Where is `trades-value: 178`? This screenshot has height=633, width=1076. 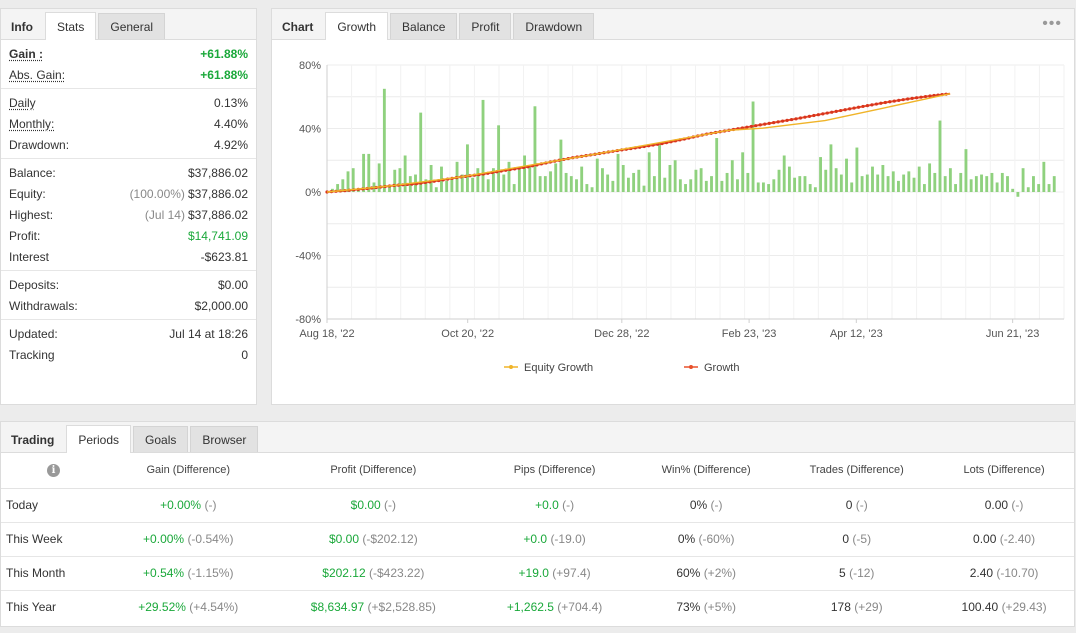 trades-value: 178 is located at coordinates (840, 607).